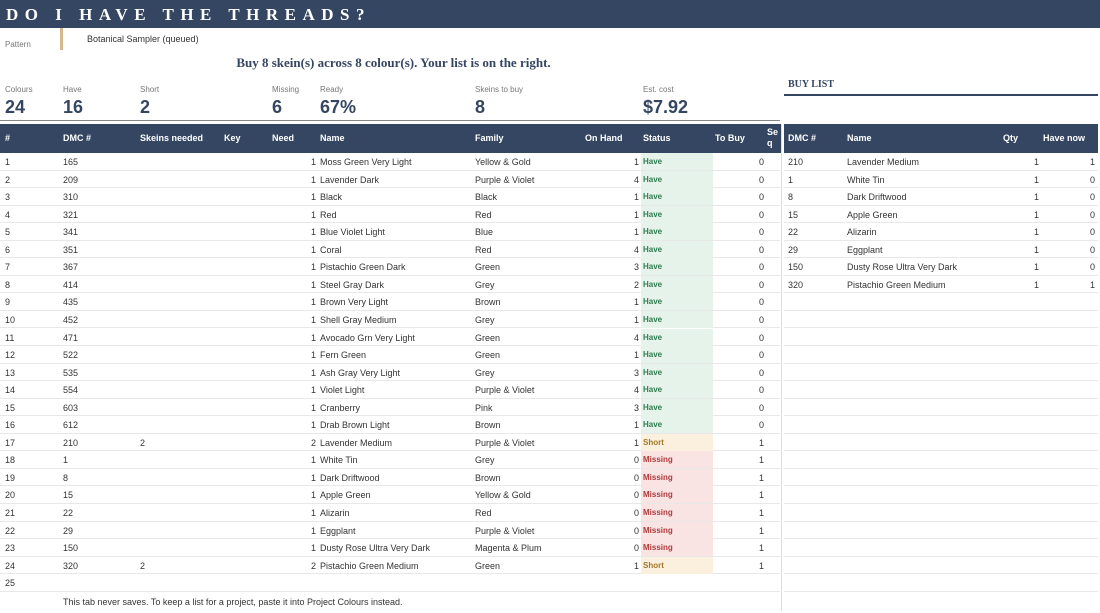 The image size is (1100, 613). What do you see at coordinates (390, 284) in the screenshot?
I see `table-row: 8 414 1 Steel Gray Dark Grey 2 Have 0` at bounding box center [390, 284].